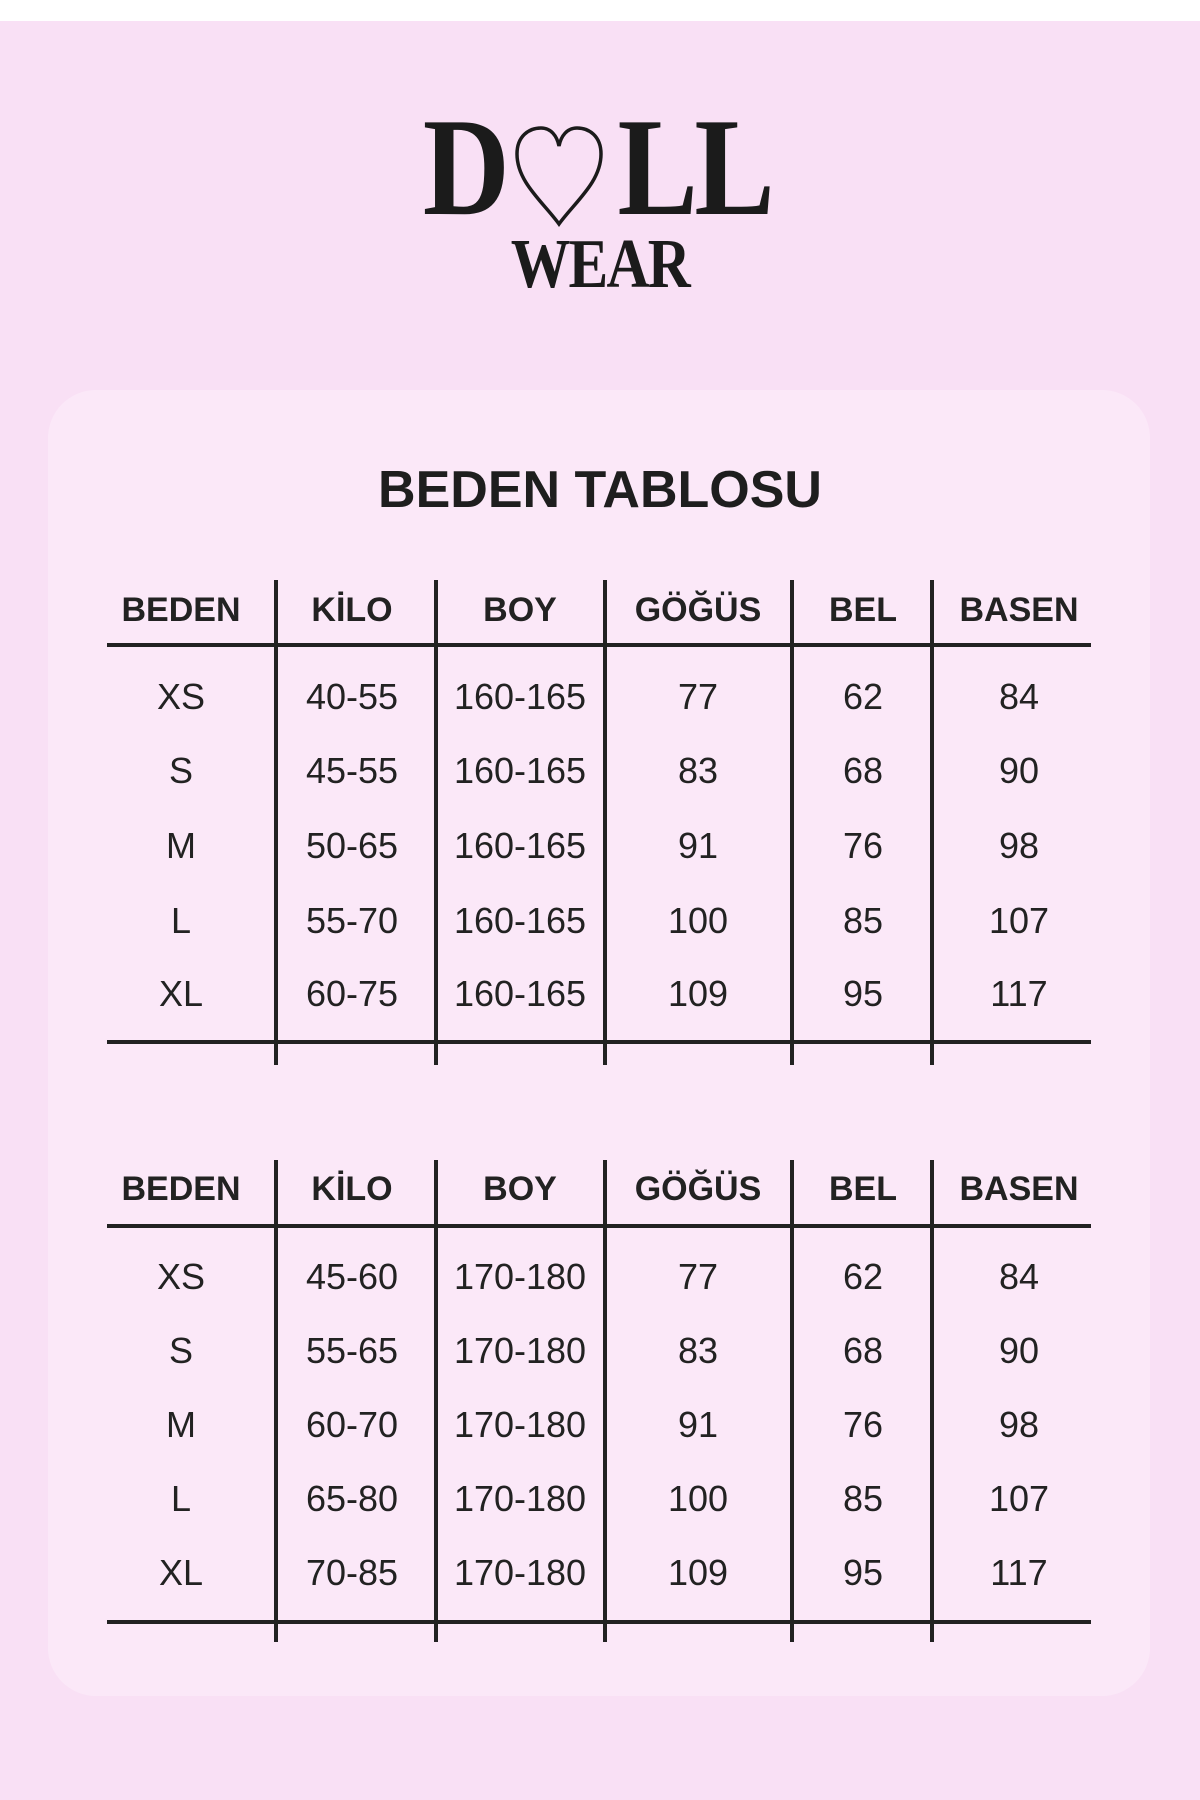 This screenshot has width=1200, height=1800. I want to click on table-cell: 50-65, so click(352, 845).